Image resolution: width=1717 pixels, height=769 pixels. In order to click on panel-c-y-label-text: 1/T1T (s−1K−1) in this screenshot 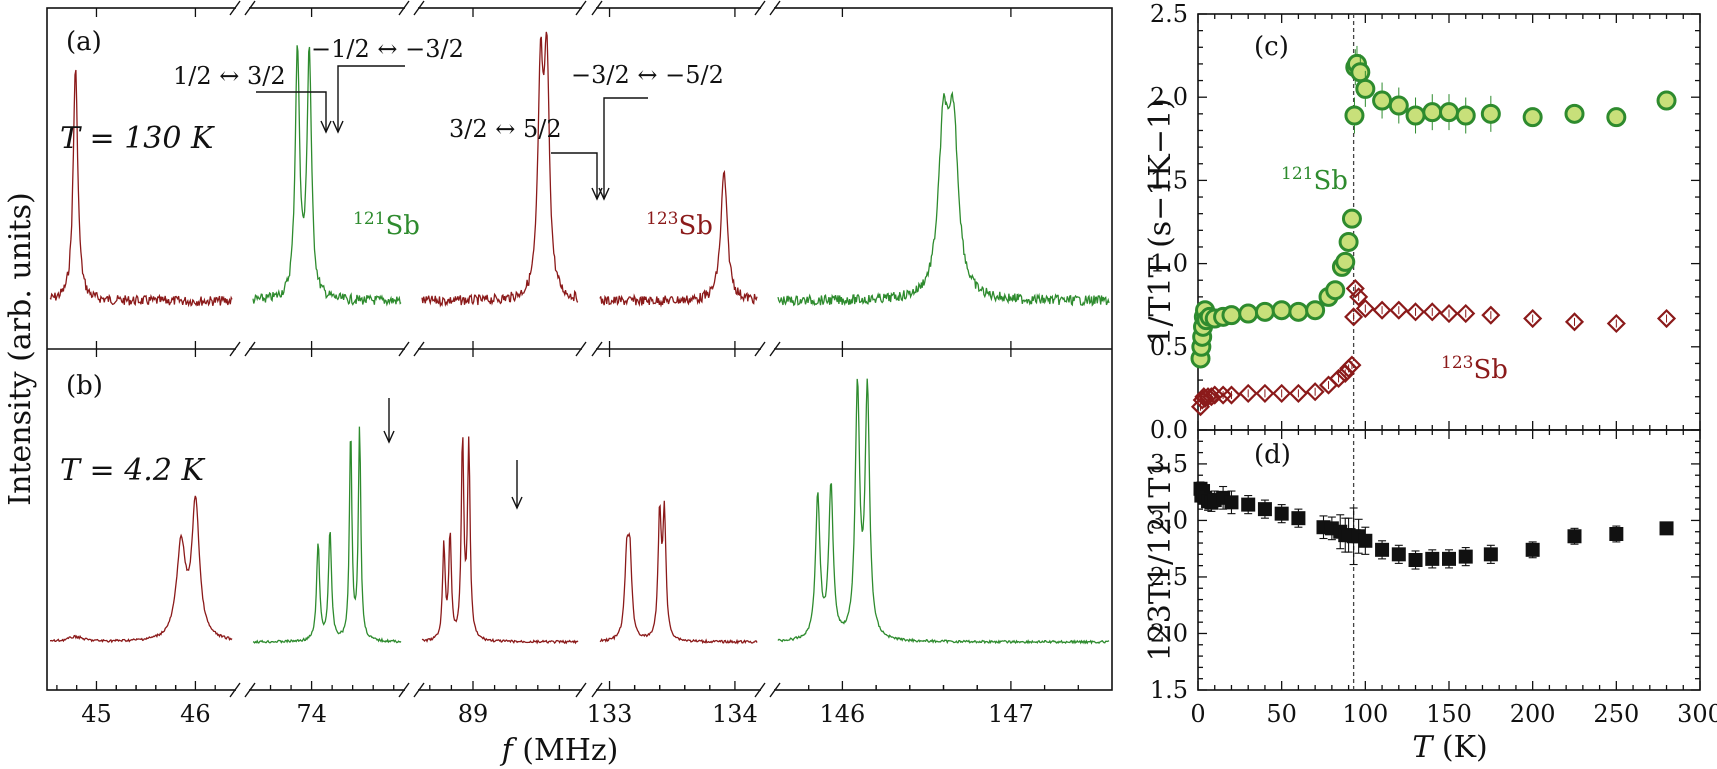, I will do `click(1160, 222)`.